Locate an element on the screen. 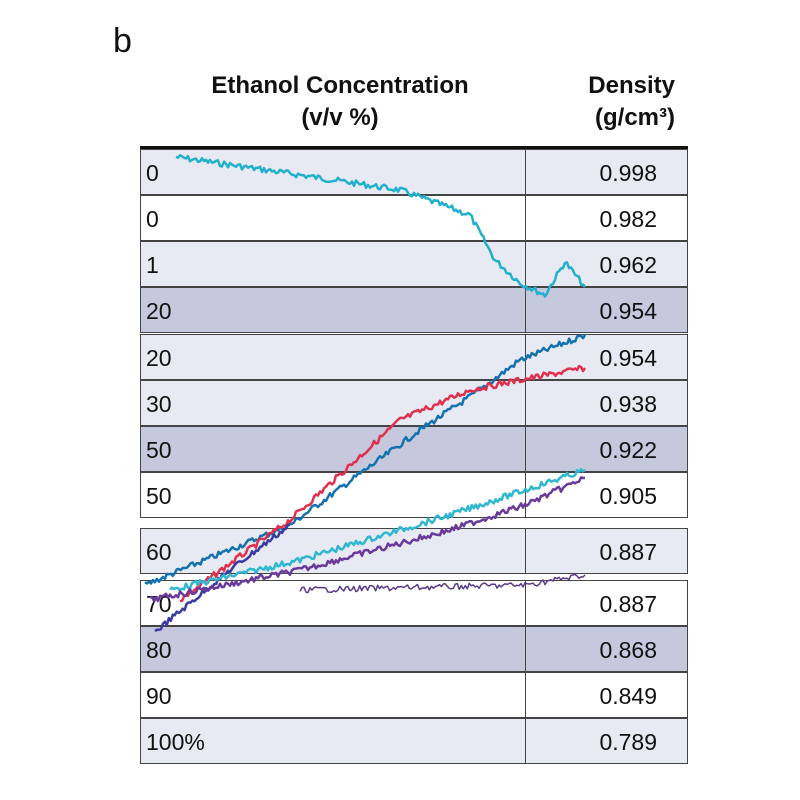  panel-label: b is located at coordinates (122, 41).